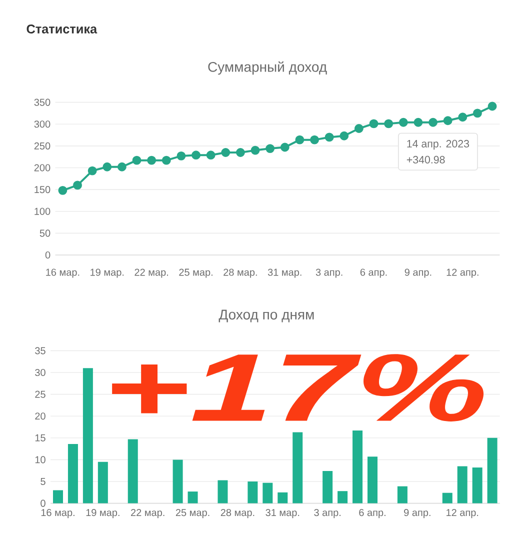 This screenshot has height=540, width=528. I want to click on y-tick-label: 20, so click(40, 416).